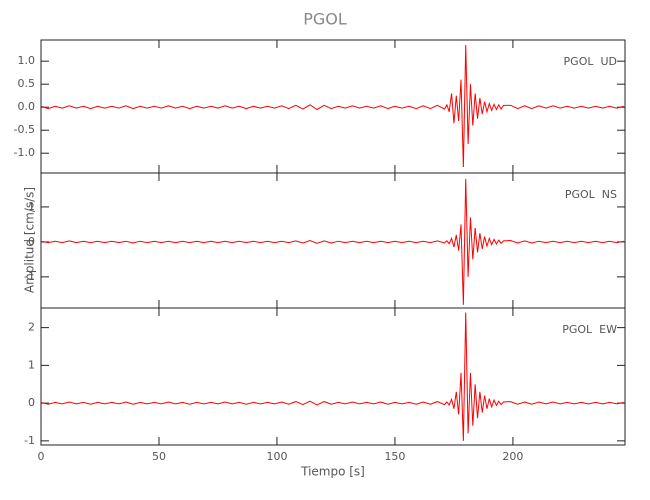  I want to click on y-tick-label: 0.0, so click(27, 106).